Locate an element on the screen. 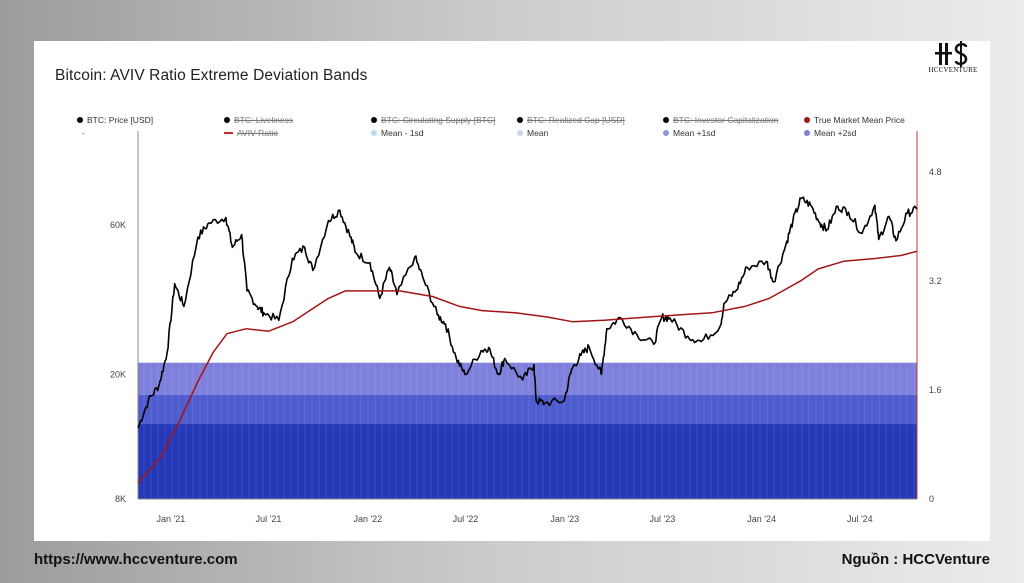  legend-label: Mean +1sd is located at coordinates (694, 133).